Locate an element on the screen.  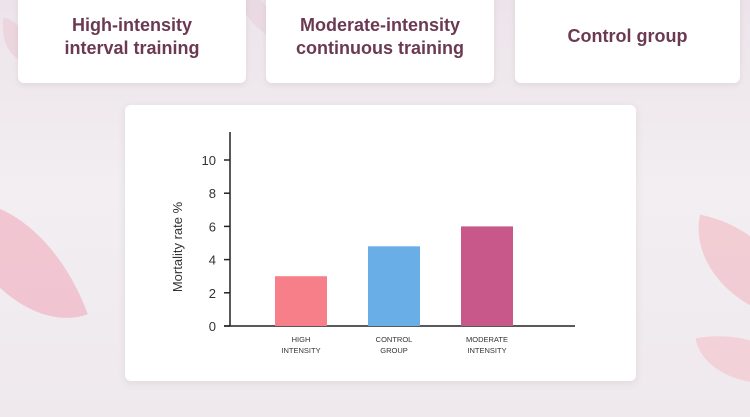
card-hiit-label: High-intensity interval training is located at coordinates (132, 36).